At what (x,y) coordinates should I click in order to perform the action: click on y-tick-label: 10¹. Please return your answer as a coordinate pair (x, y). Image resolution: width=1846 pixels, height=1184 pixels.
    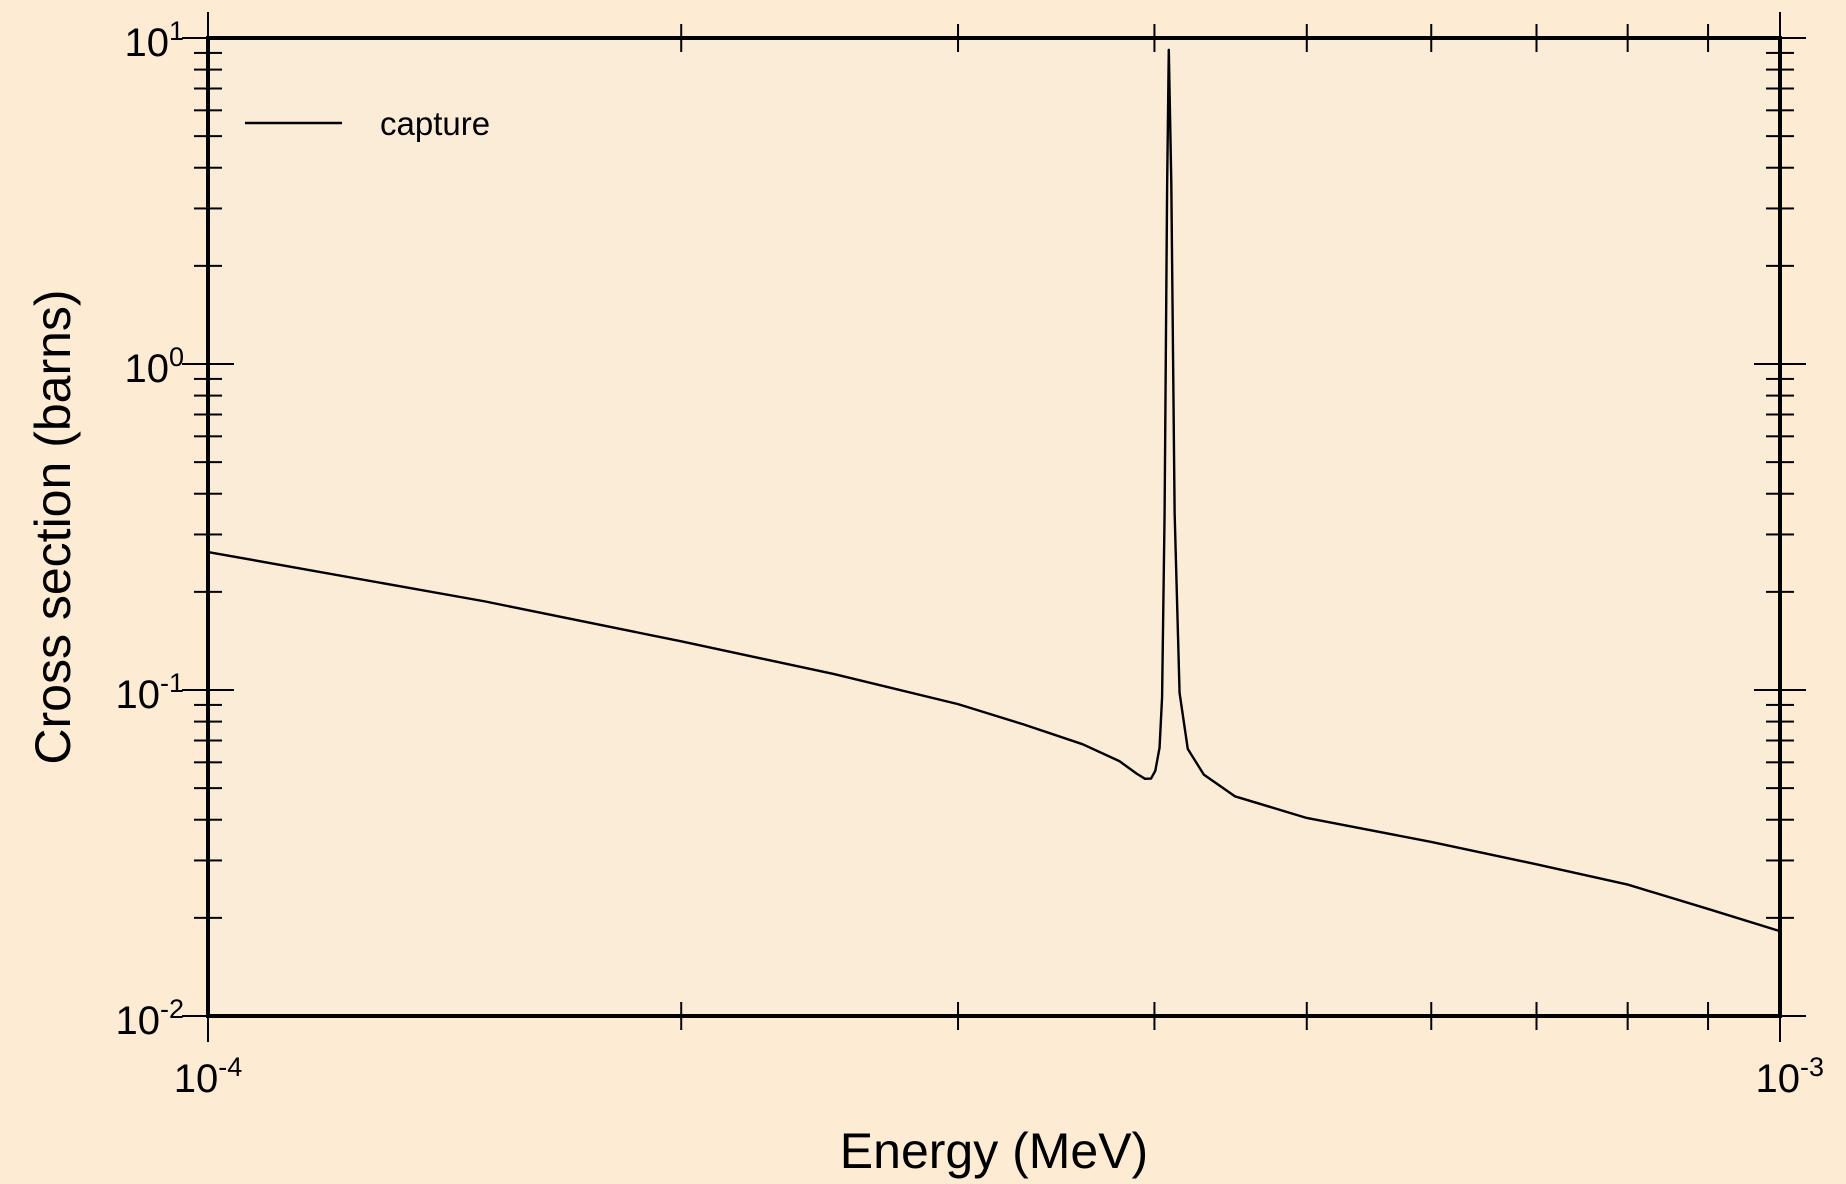
    Looking at the image, I should click on (154, 40).